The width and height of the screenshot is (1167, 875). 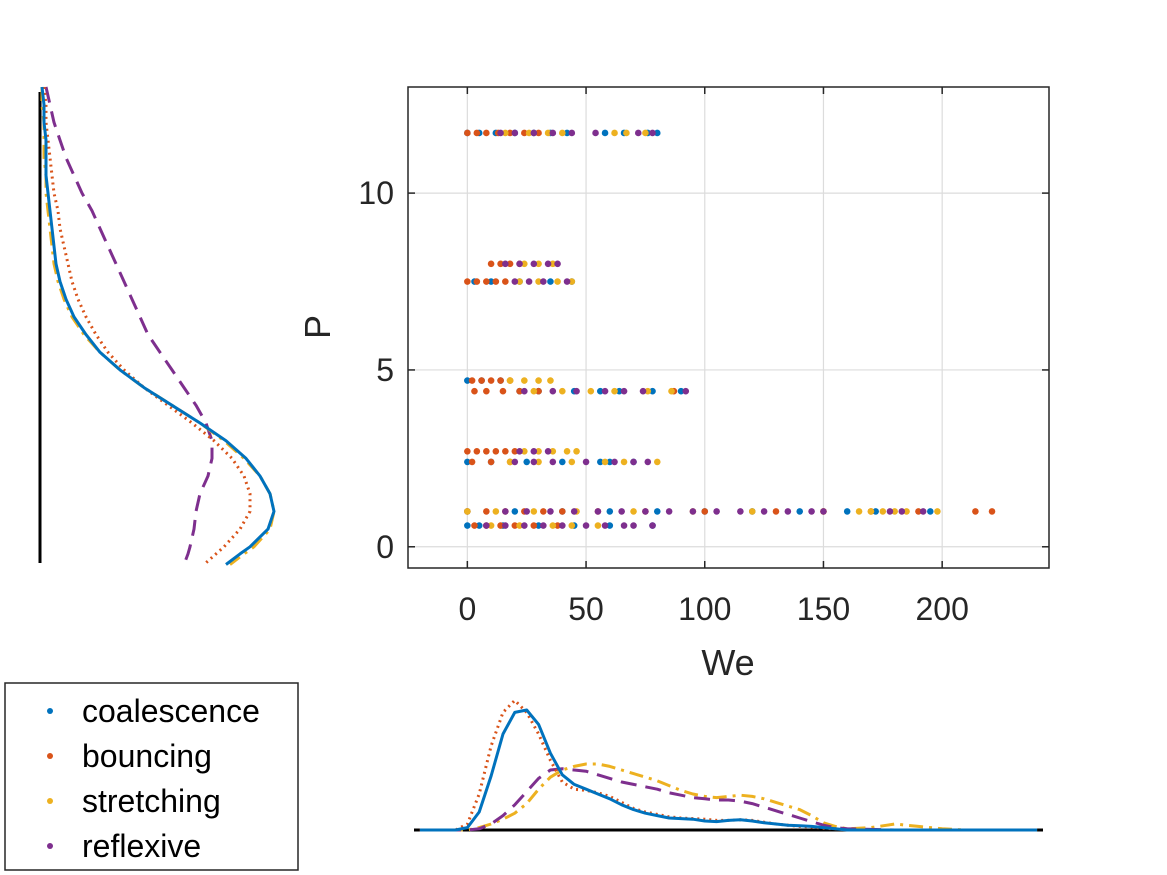 I want to click on legend-item-stretching: stretching, so click(x=134, y=801).